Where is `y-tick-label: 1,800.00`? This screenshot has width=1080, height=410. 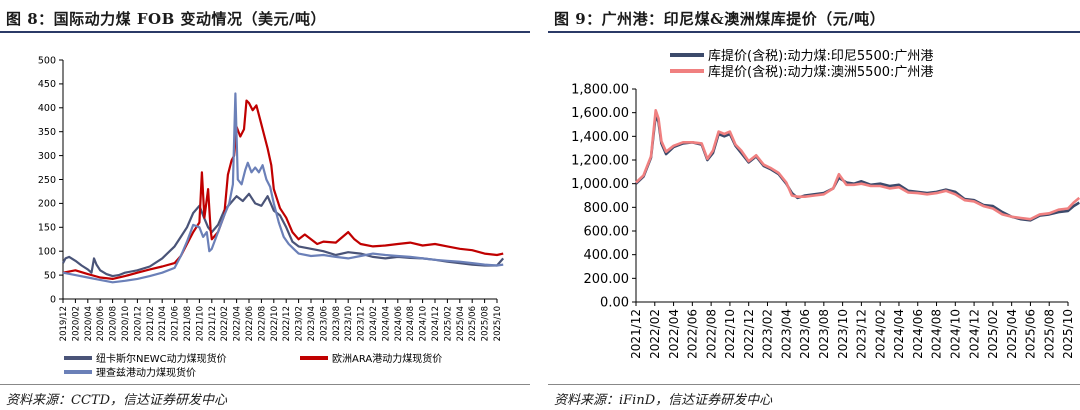 y-tick-label: 1,800.00 is located at coordinates (600, 90).